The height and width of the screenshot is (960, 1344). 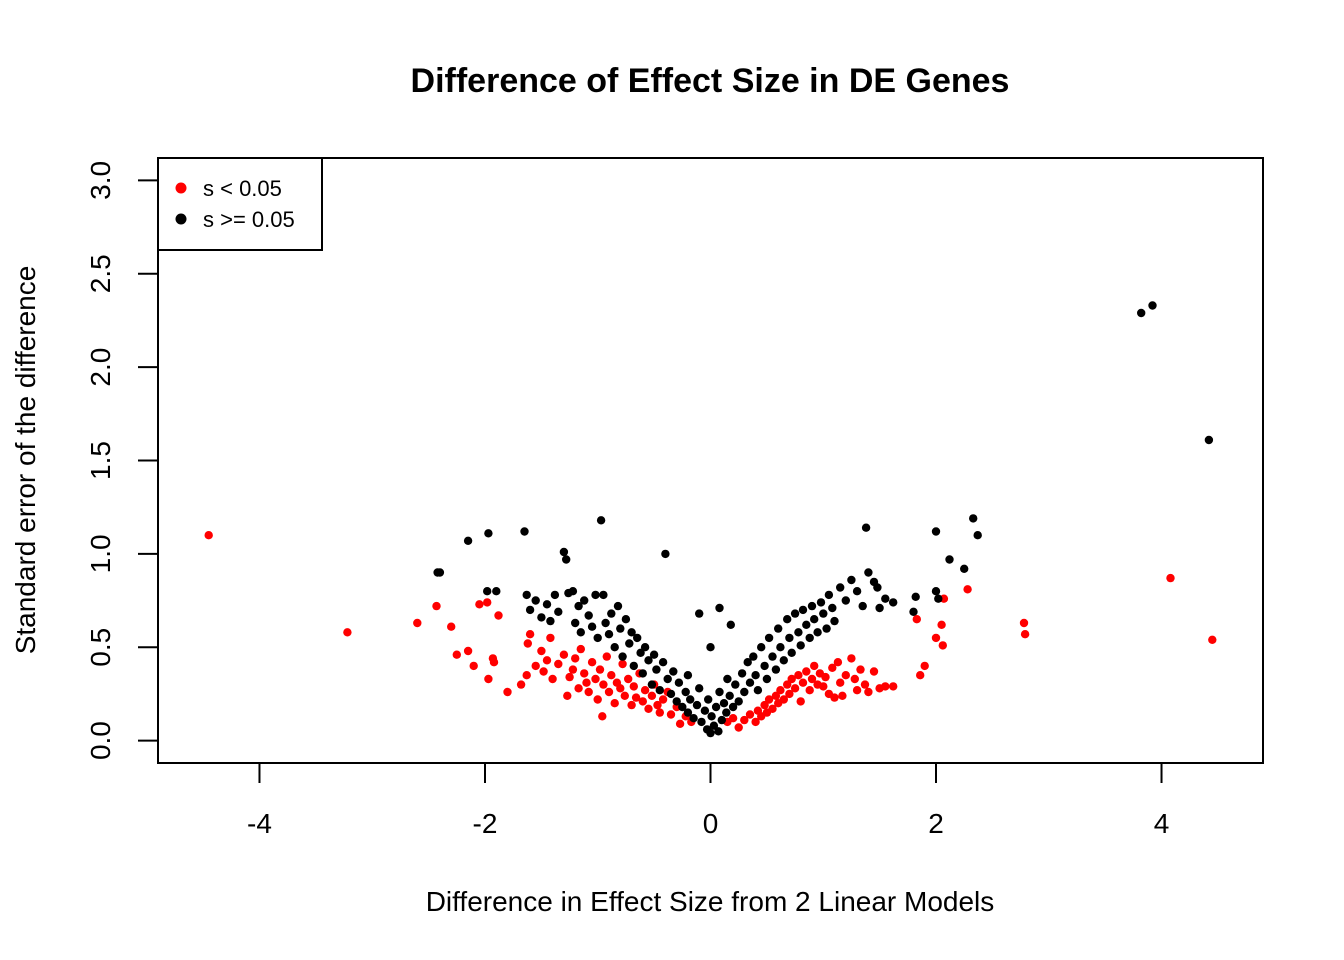 I want to click on y-tick-label: 1.5, so click(x=100, y=460).